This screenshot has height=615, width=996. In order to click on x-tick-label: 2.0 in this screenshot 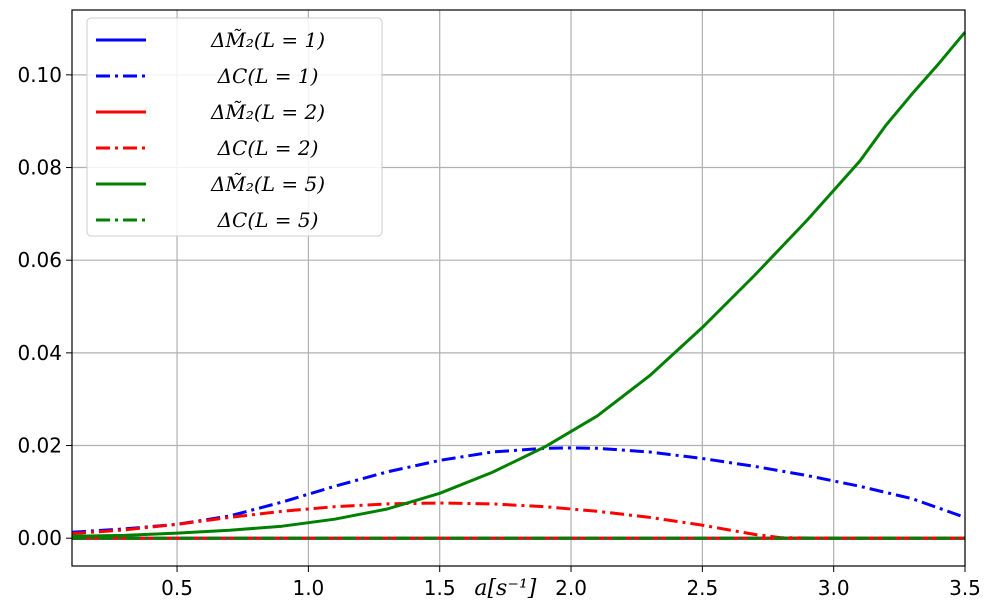, I will do `click(571, 588)`.